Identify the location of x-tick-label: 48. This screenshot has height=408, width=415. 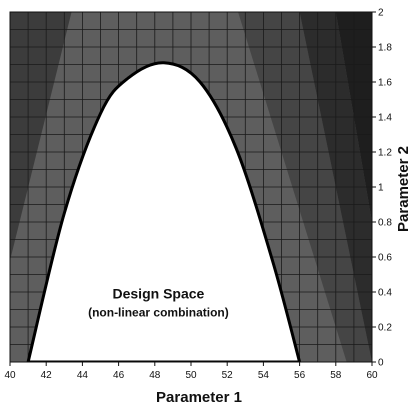
(155, 375).